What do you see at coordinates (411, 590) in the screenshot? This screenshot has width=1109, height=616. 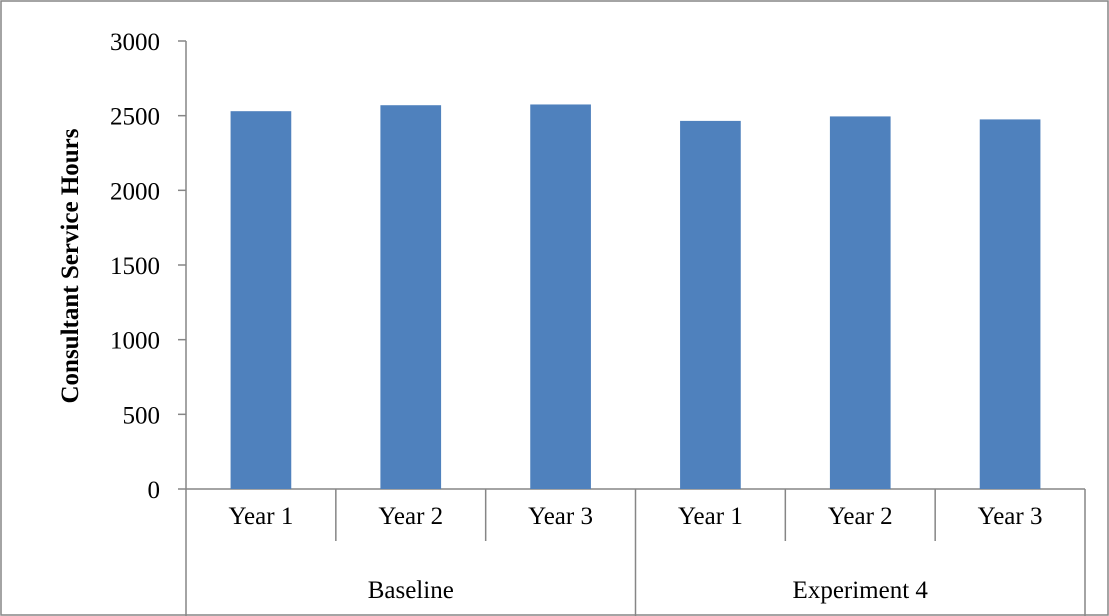 I see `x-group-label: Baseline` at bounding box center [411, 590].